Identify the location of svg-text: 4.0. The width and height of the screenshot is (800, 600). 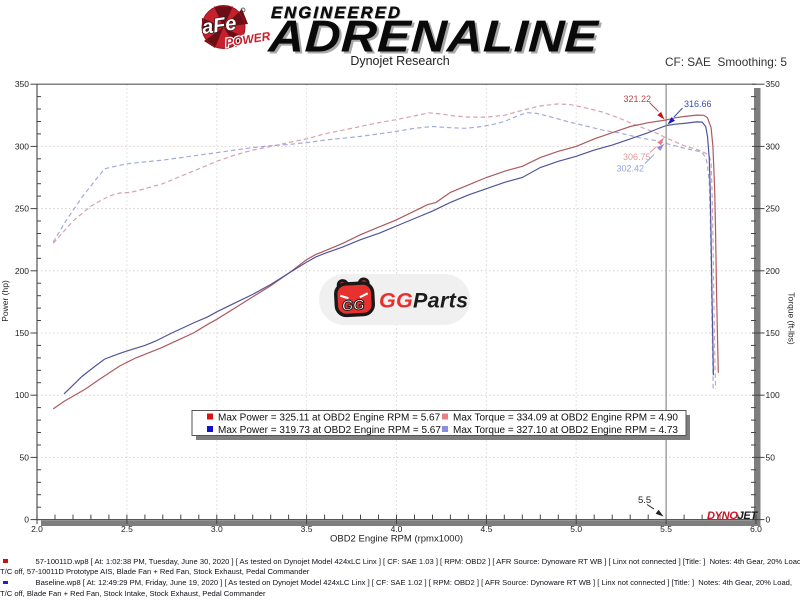
(397, 529).